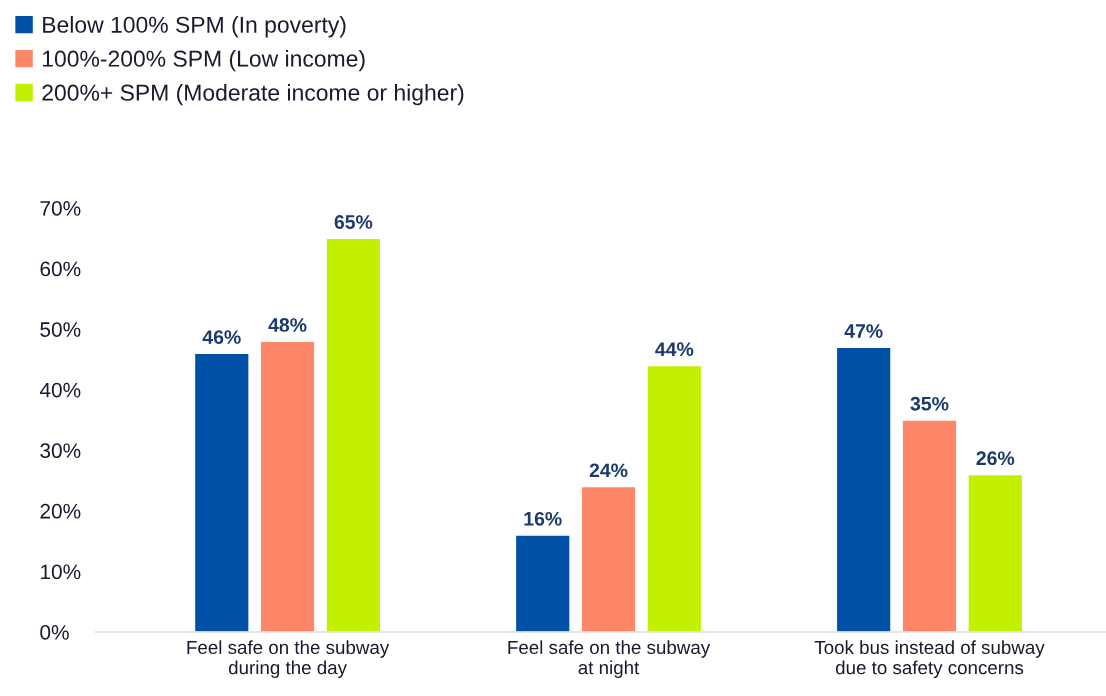 The height and width of the screenshot is (696, 1106). I want to click on y-tick-label: 20%, so click(60, 511).